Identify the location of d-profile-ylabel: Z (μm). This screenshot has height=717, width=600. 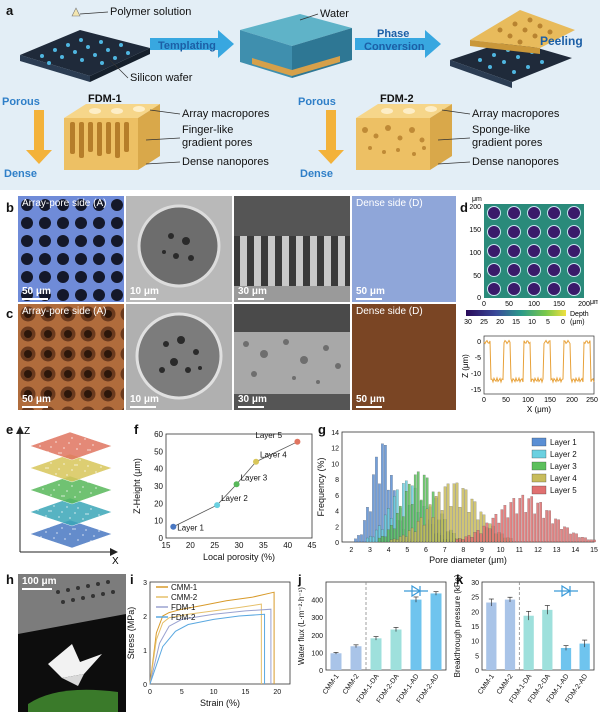
(466, 366).